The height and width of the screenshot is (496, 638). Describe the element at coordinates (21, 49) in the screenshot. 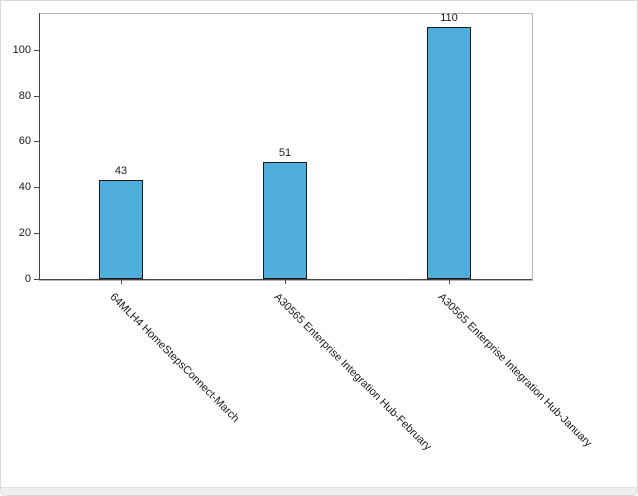

I see `y-tick-label: 100` at that location.